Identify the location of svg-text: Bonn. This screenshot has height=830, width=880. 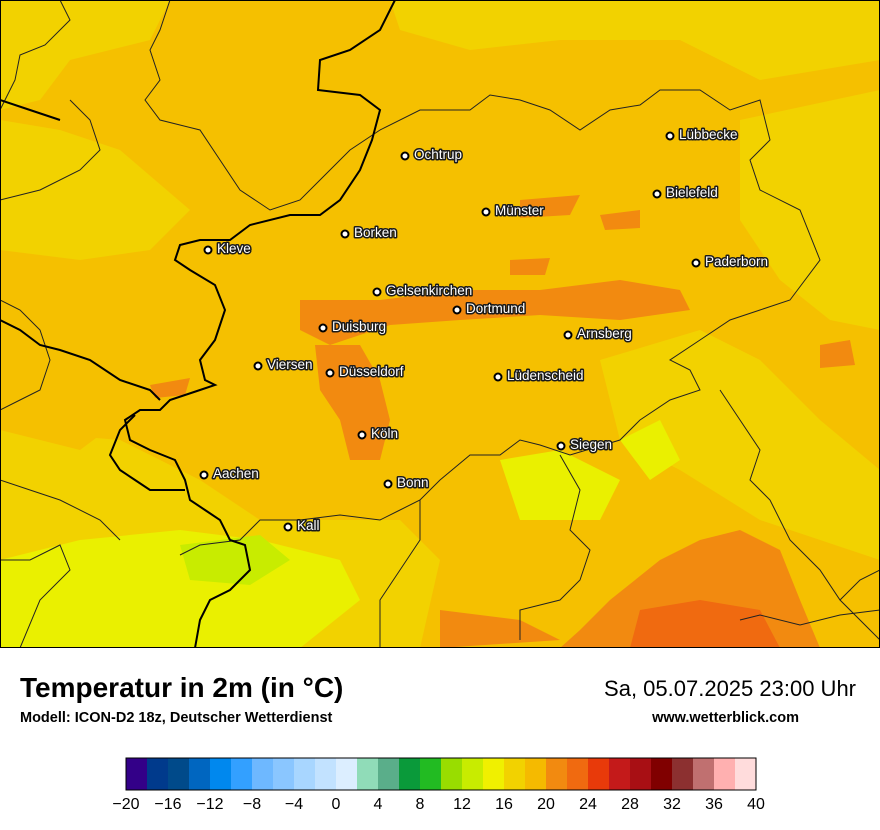
(413, 482).